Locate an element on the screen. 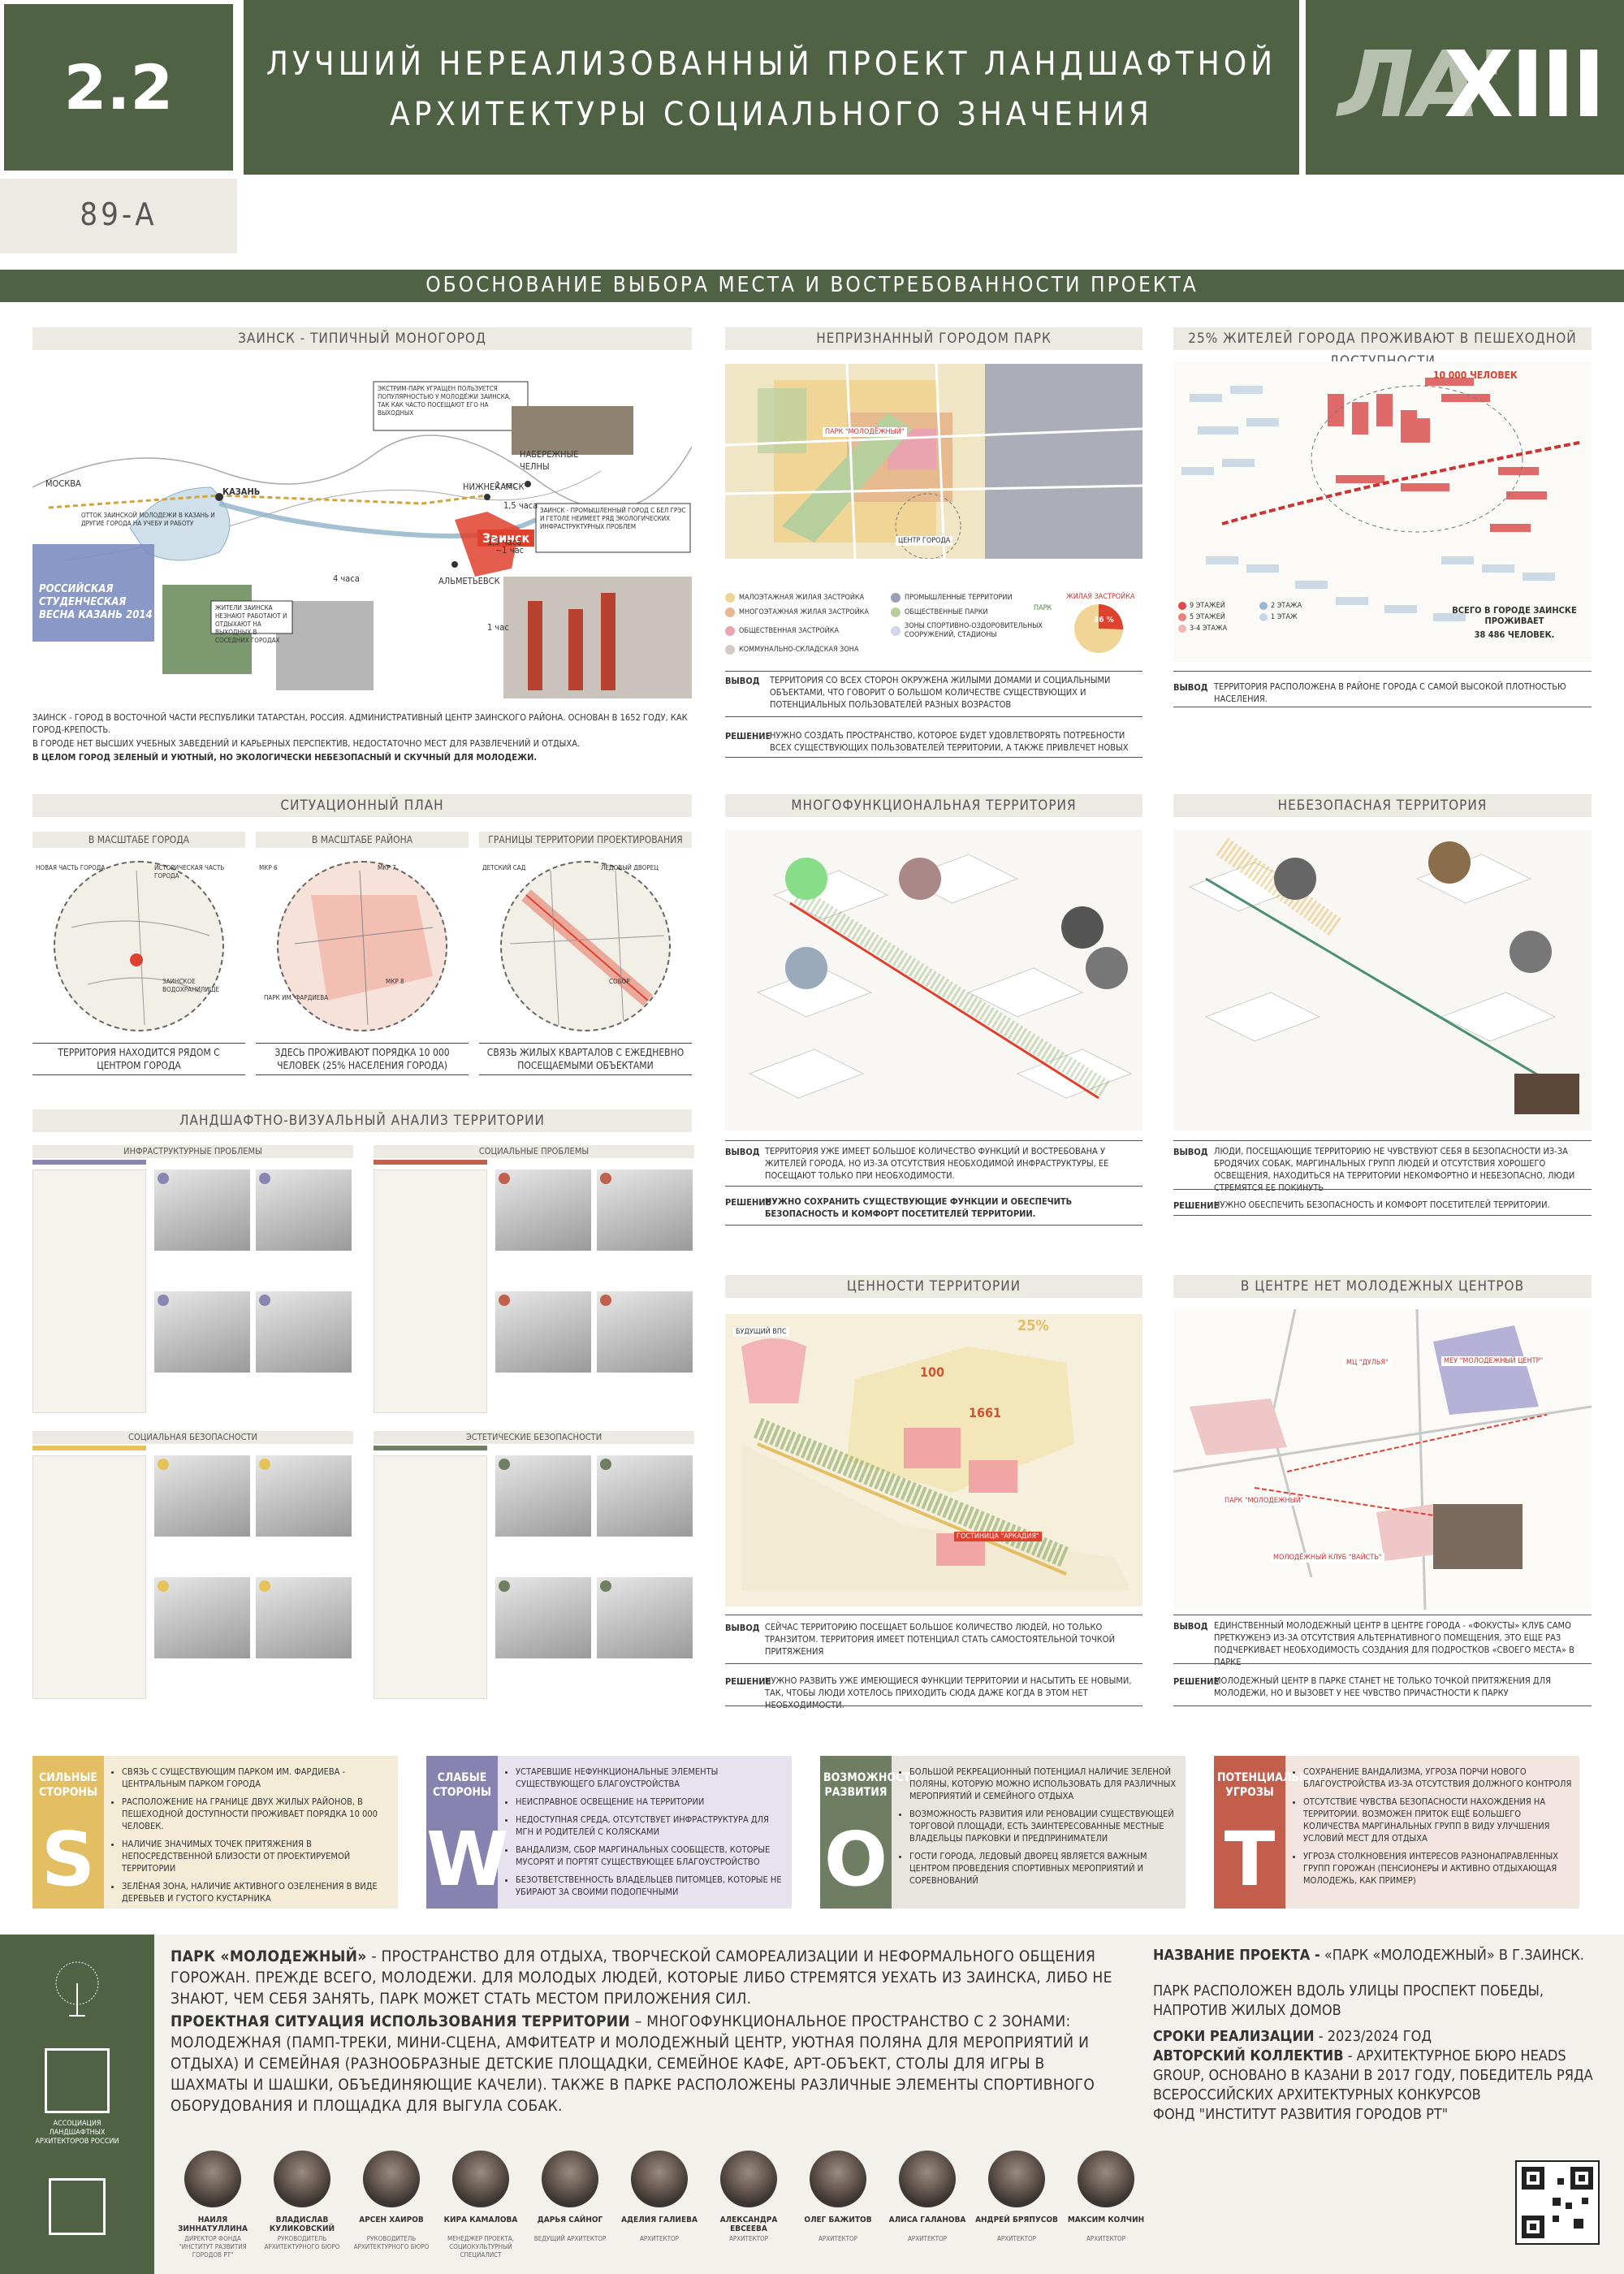 This screenshot has width=1624, height=2274. map-label-kazan: КАЗАНЬ is located at coordinates (242, 492).